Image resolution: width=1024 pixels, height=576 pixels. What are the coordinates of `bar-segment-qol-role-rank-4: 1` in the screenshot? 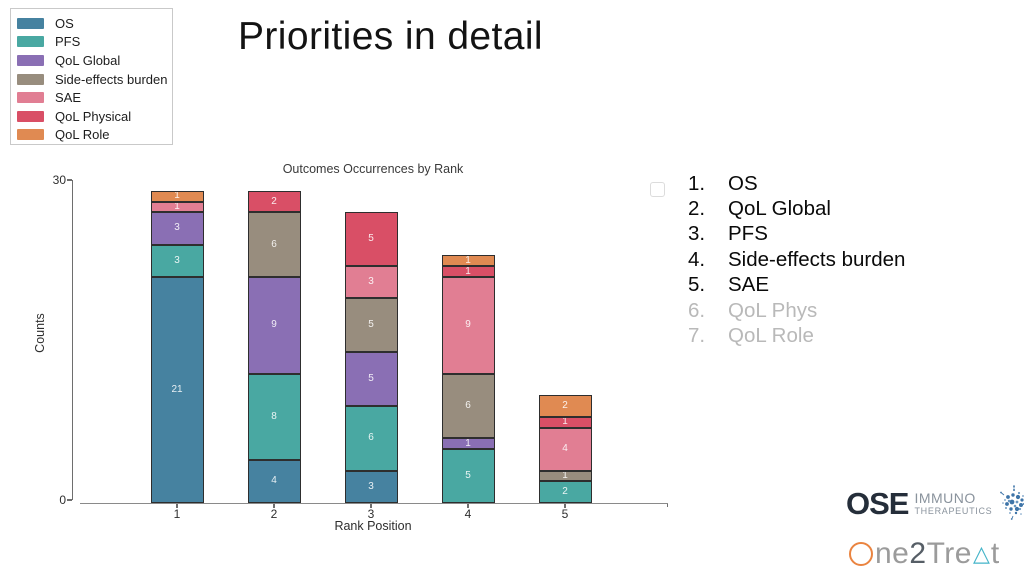 It's located at (468, 261).